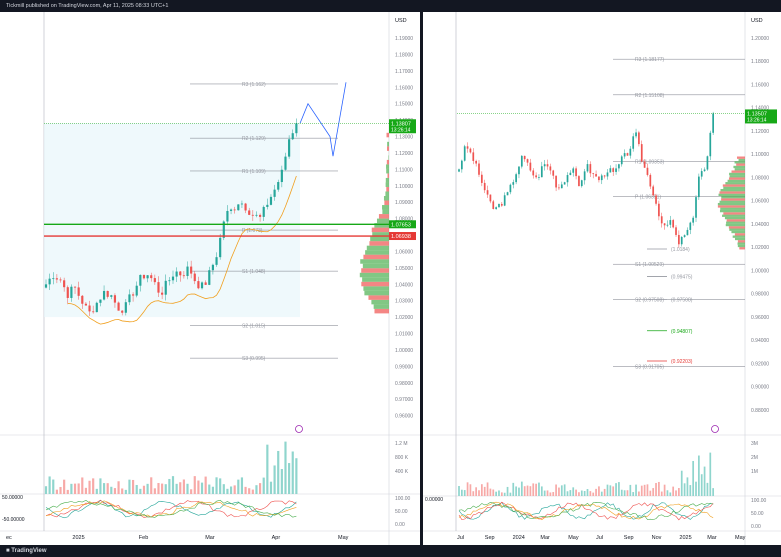 The height and width of the screenshot is (557, 781). I want to click on volume-axis-label: 3M, so click(754, 444).